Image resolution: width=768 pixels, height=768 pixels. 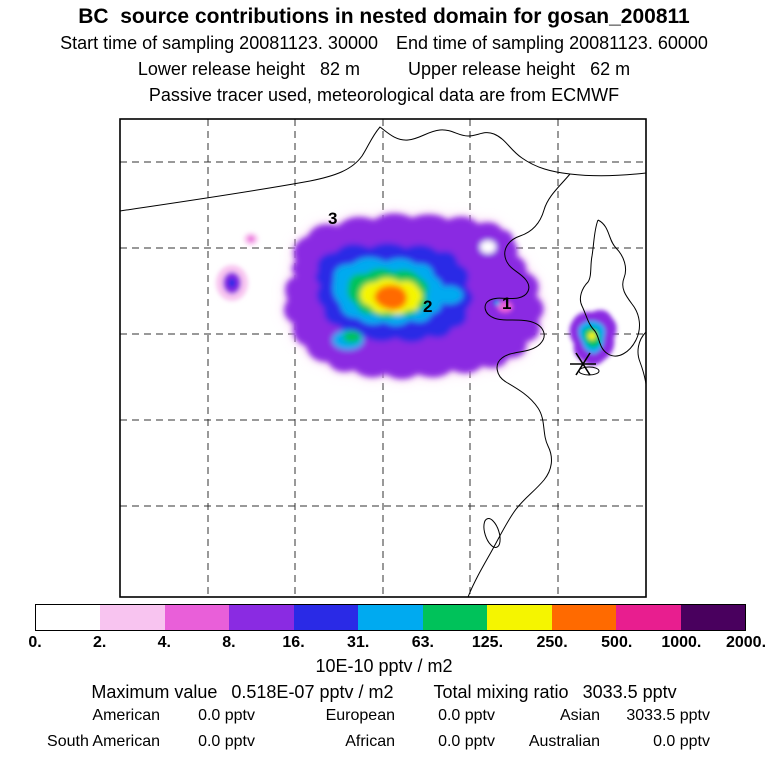 What do you see at coordinates (397, 644) in the screenshot?
I see `colorbar-ticks: 0. 2. 4. 8. 16. 31. 63. 125. 250. 500. 1000. 2000.` at bounding box center [397, 644].